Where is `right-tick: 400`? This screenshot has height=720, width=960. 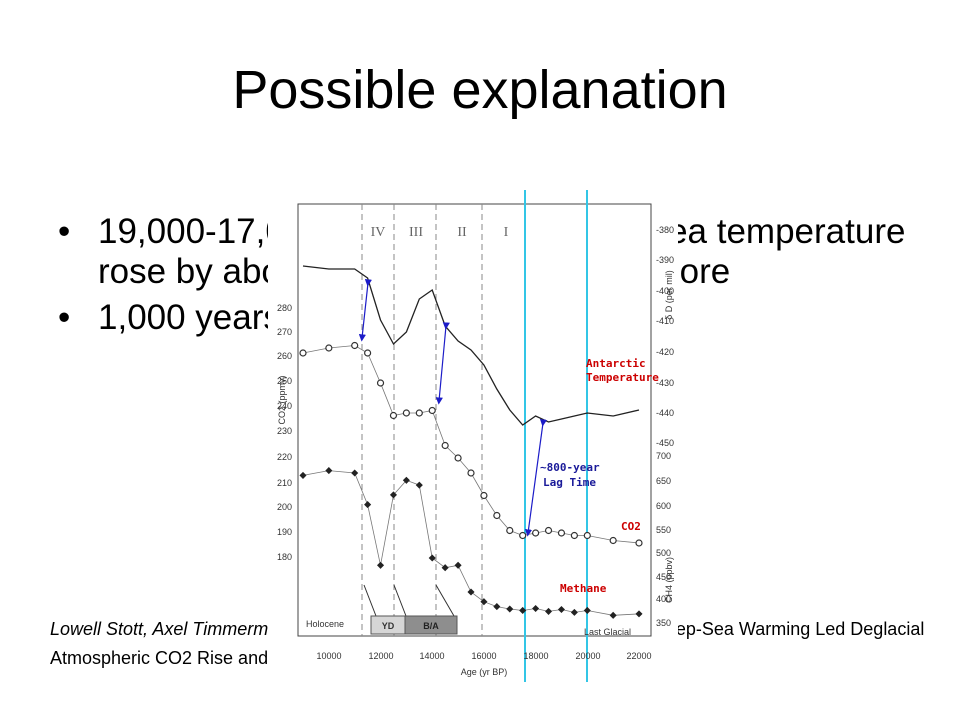 right-tick: 400 is located at coordinates (663, 599).